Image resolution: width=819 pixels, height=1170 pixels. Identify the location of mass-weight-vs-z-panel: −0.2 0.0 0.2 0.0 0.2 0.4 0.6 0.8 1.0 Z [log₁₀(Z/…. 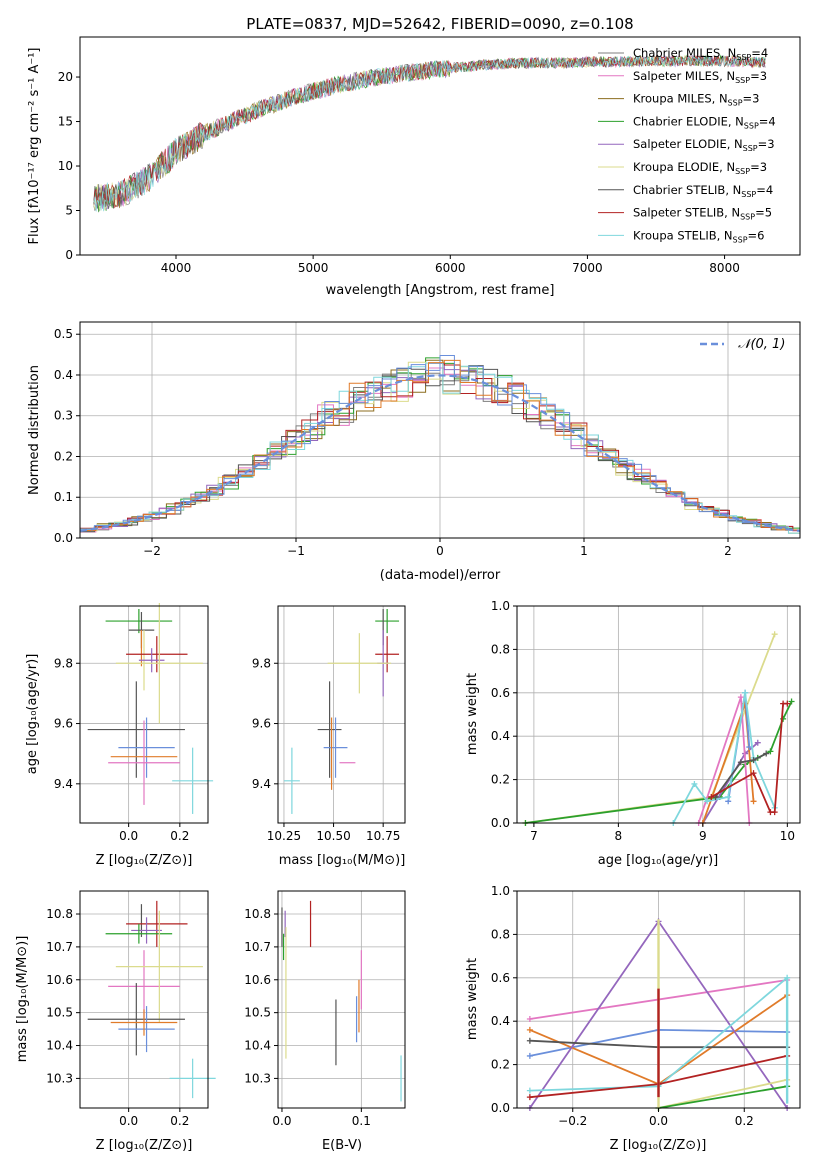
(633, 1018).